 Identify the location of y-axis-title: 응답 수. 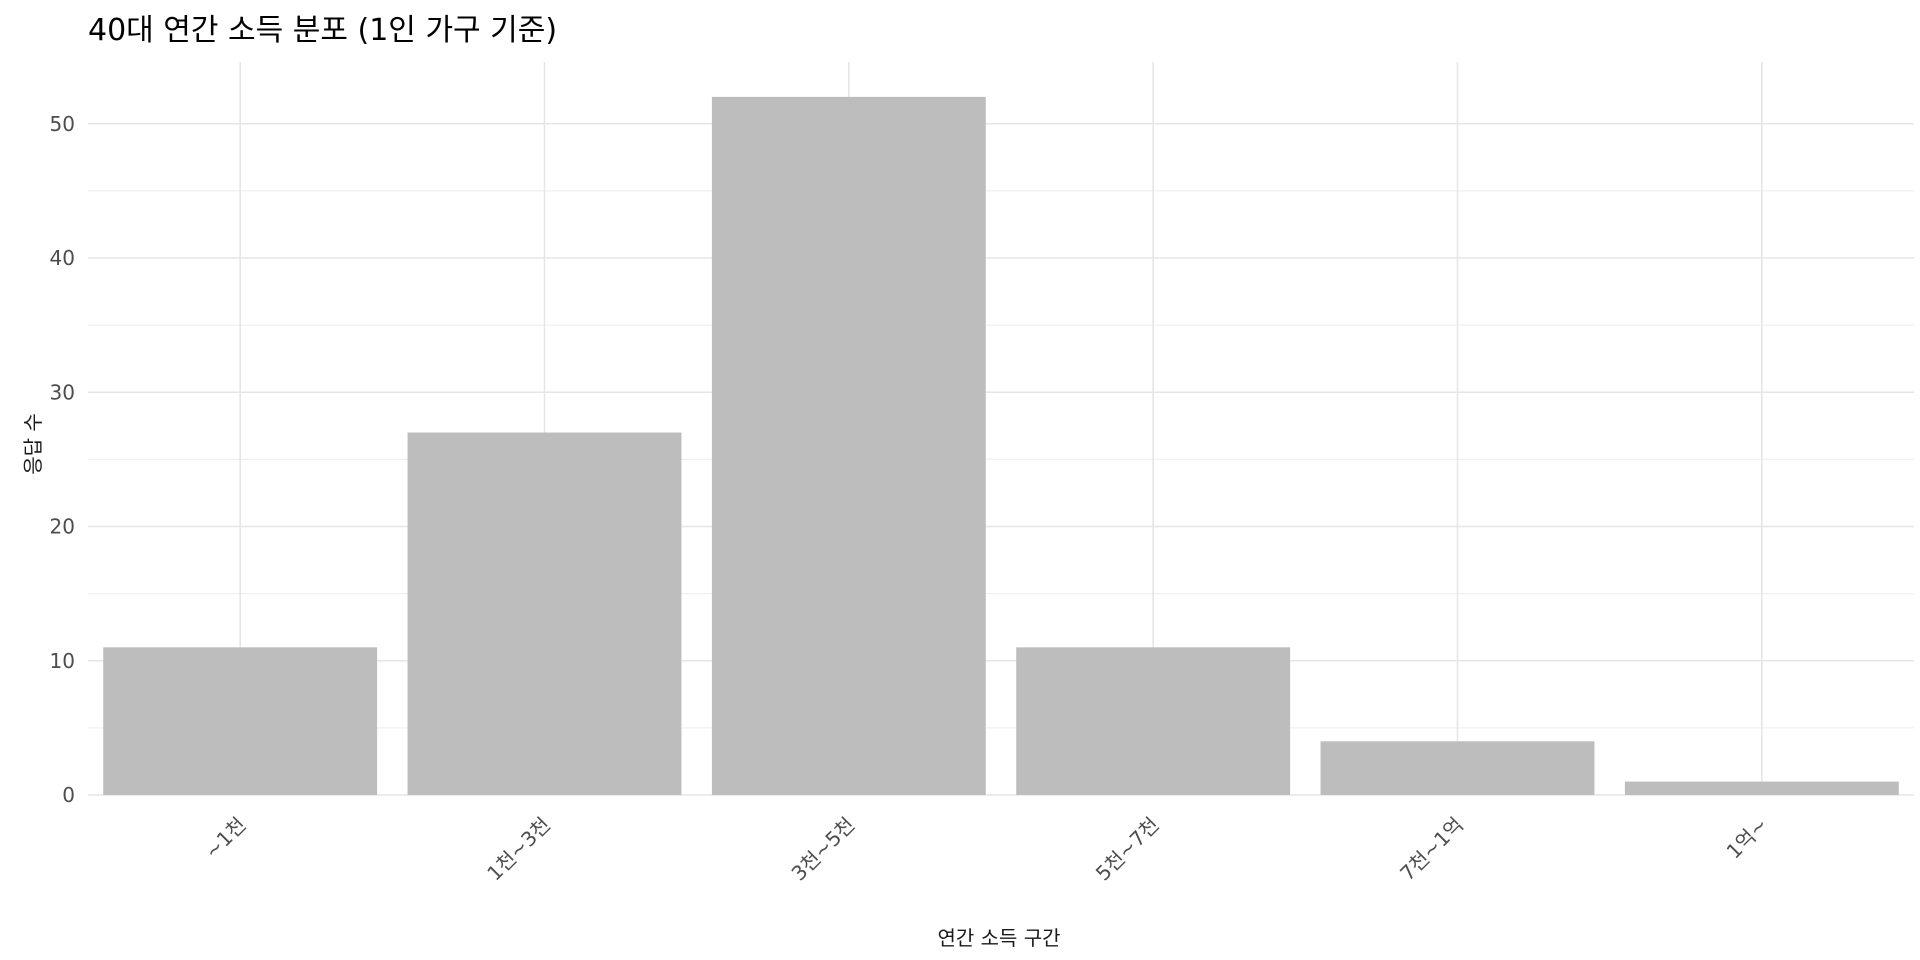
(33, 444).